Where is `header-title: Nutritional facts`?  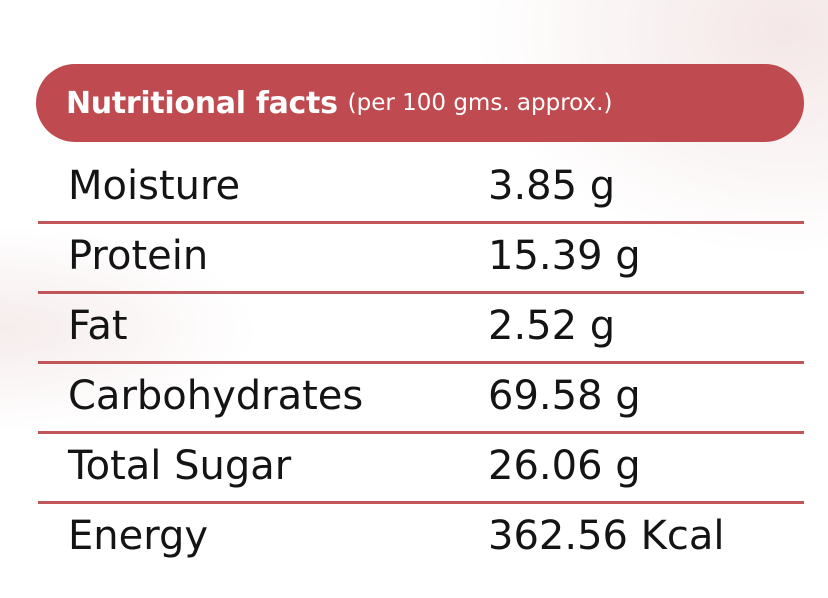 header-title: Nutritional facts is located at coordinates (202, 103).